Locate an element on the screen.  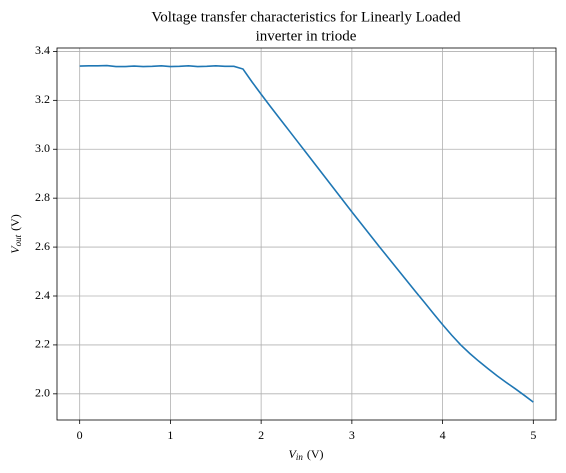
y-tick-label: 2.8 is located at coordinates (42, 197).